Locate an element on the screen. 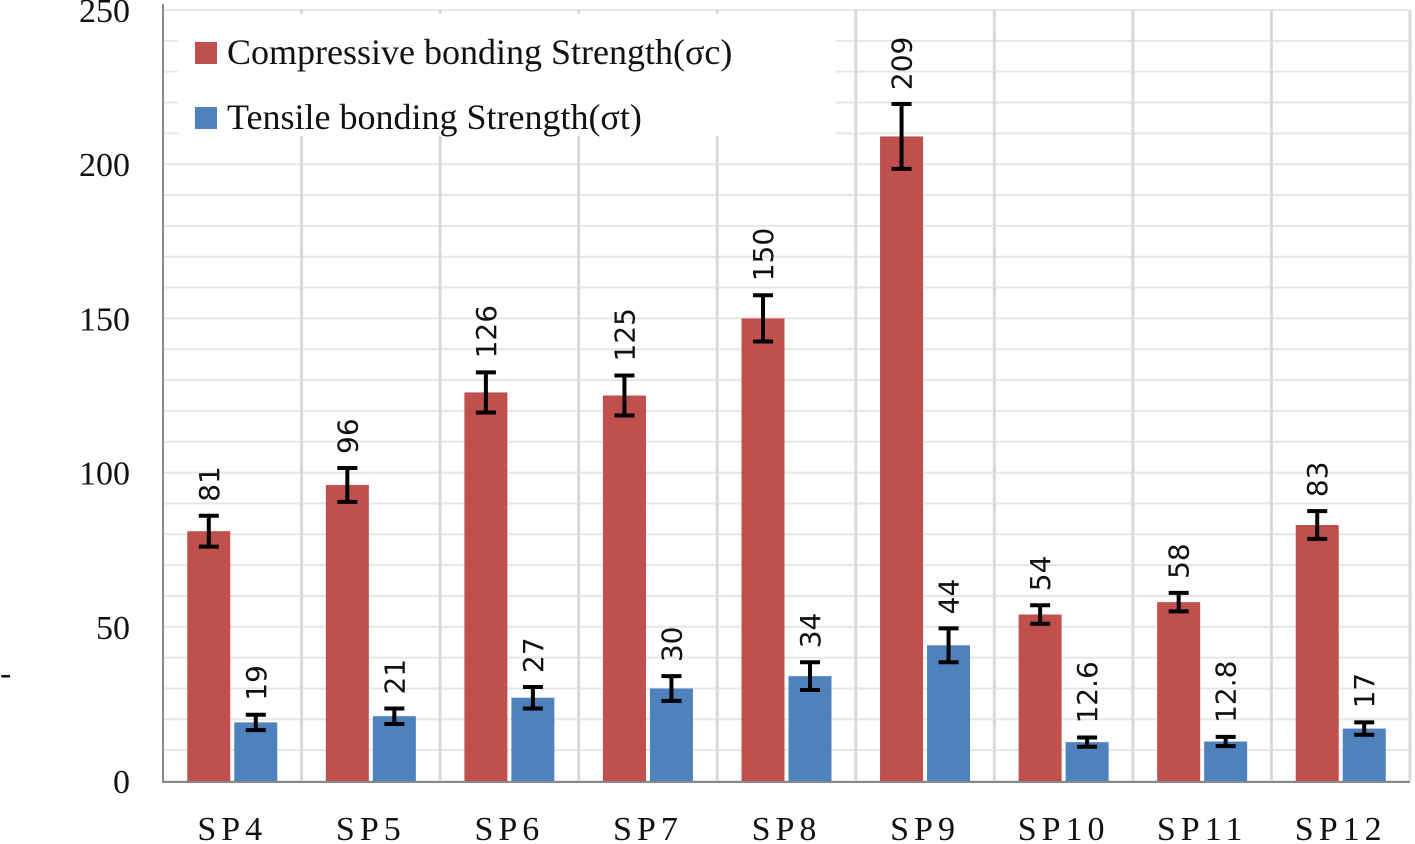 The image size is (1415, 844). legend-background is located at coordinates (507, 75).